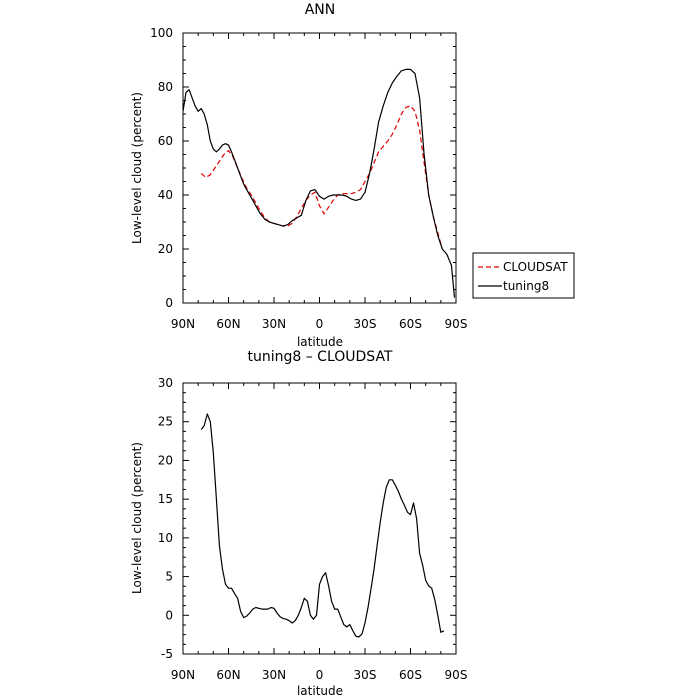 The width and height of the screenshot is (700, 700). I want to click on bottom-y-axis-label: Low-level cloud (percent), so click(137, 518).